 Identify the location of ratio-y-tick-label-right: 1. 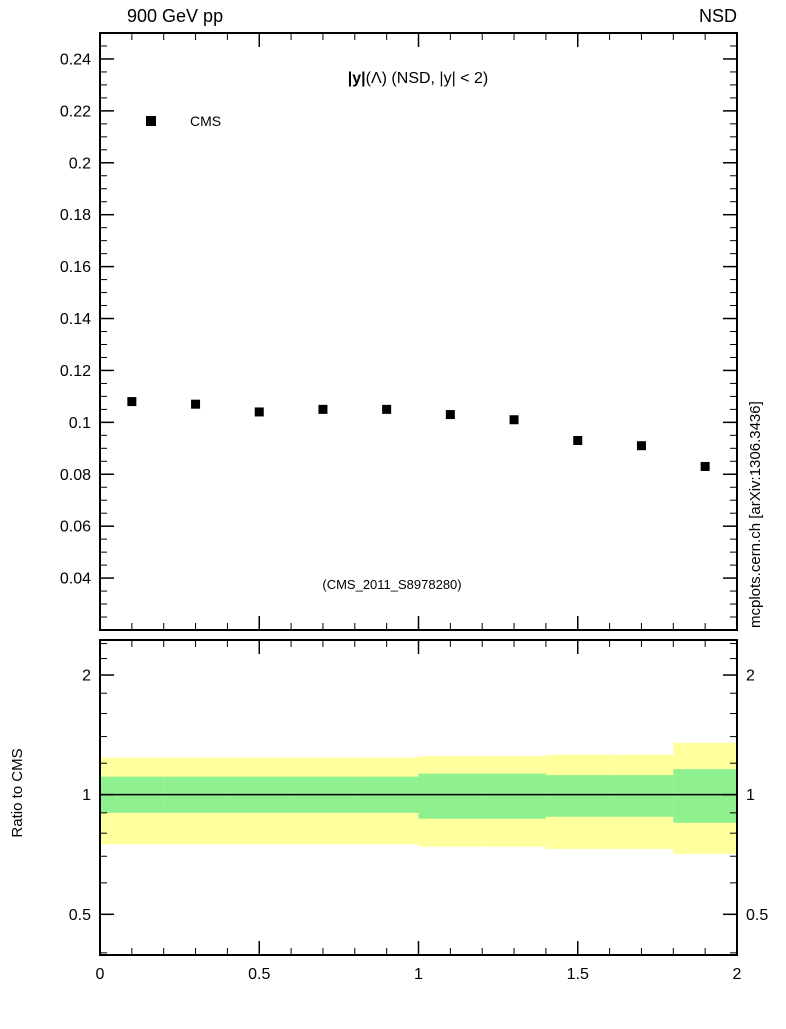
(750, 795).